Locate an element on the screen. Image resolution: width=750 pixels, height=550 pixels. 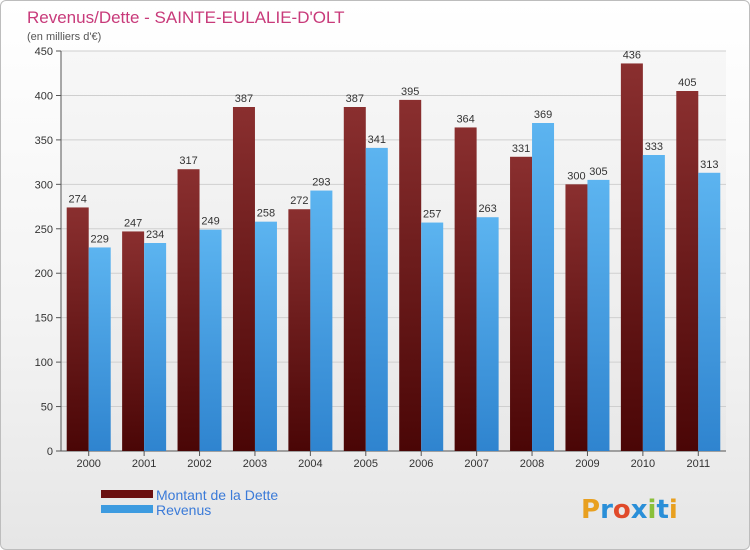
y-tick-label: 100 is located at coordinates (44, 363).